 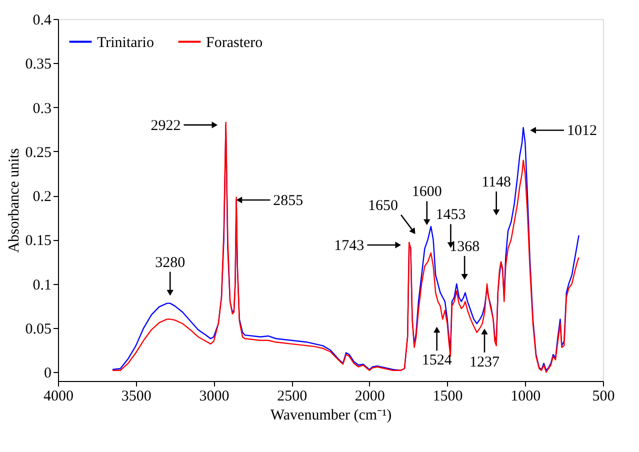 I want to click on x-tick-label: 500, so click(x=603, y=396).